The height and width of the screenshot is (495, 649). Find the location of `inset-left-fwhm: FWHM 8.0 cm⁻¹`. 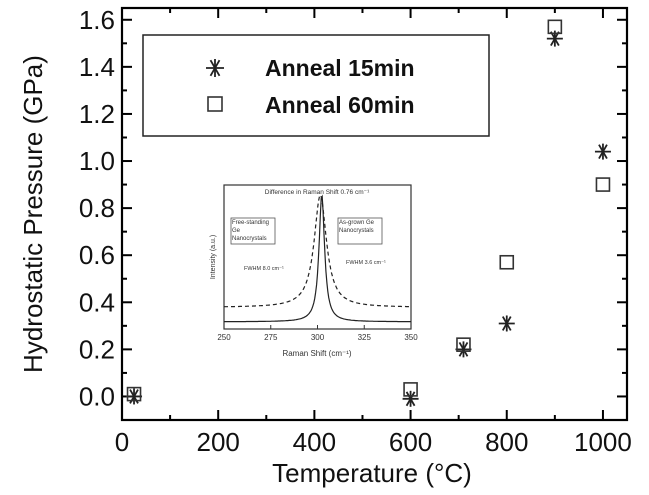

inset-left-fwhm: FWHM 8.0 cm⁻¹ is located at coordinates (264, 269).